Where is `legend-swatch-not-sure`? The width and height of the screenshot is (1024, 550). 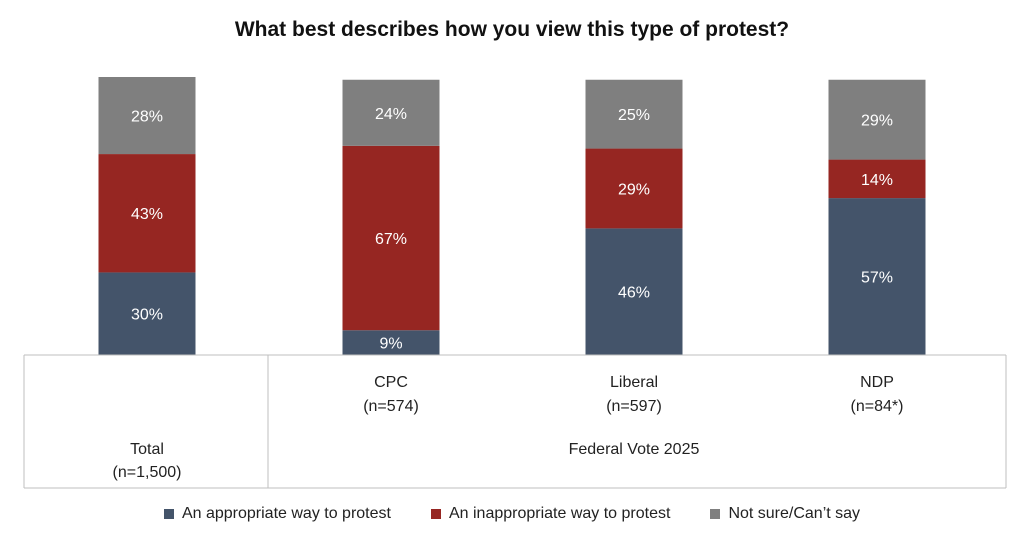 legend-swatch-not-sure is located at coordinates (715, 514).